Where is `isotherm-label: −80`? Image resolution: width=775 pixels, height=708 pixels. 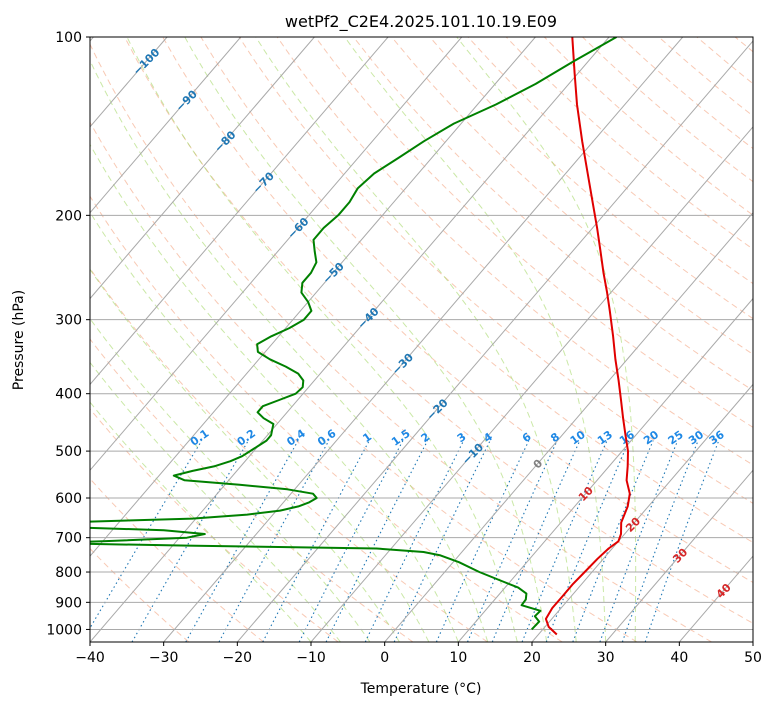 isotherm-label: −80 is located at coordinates (225, 141).